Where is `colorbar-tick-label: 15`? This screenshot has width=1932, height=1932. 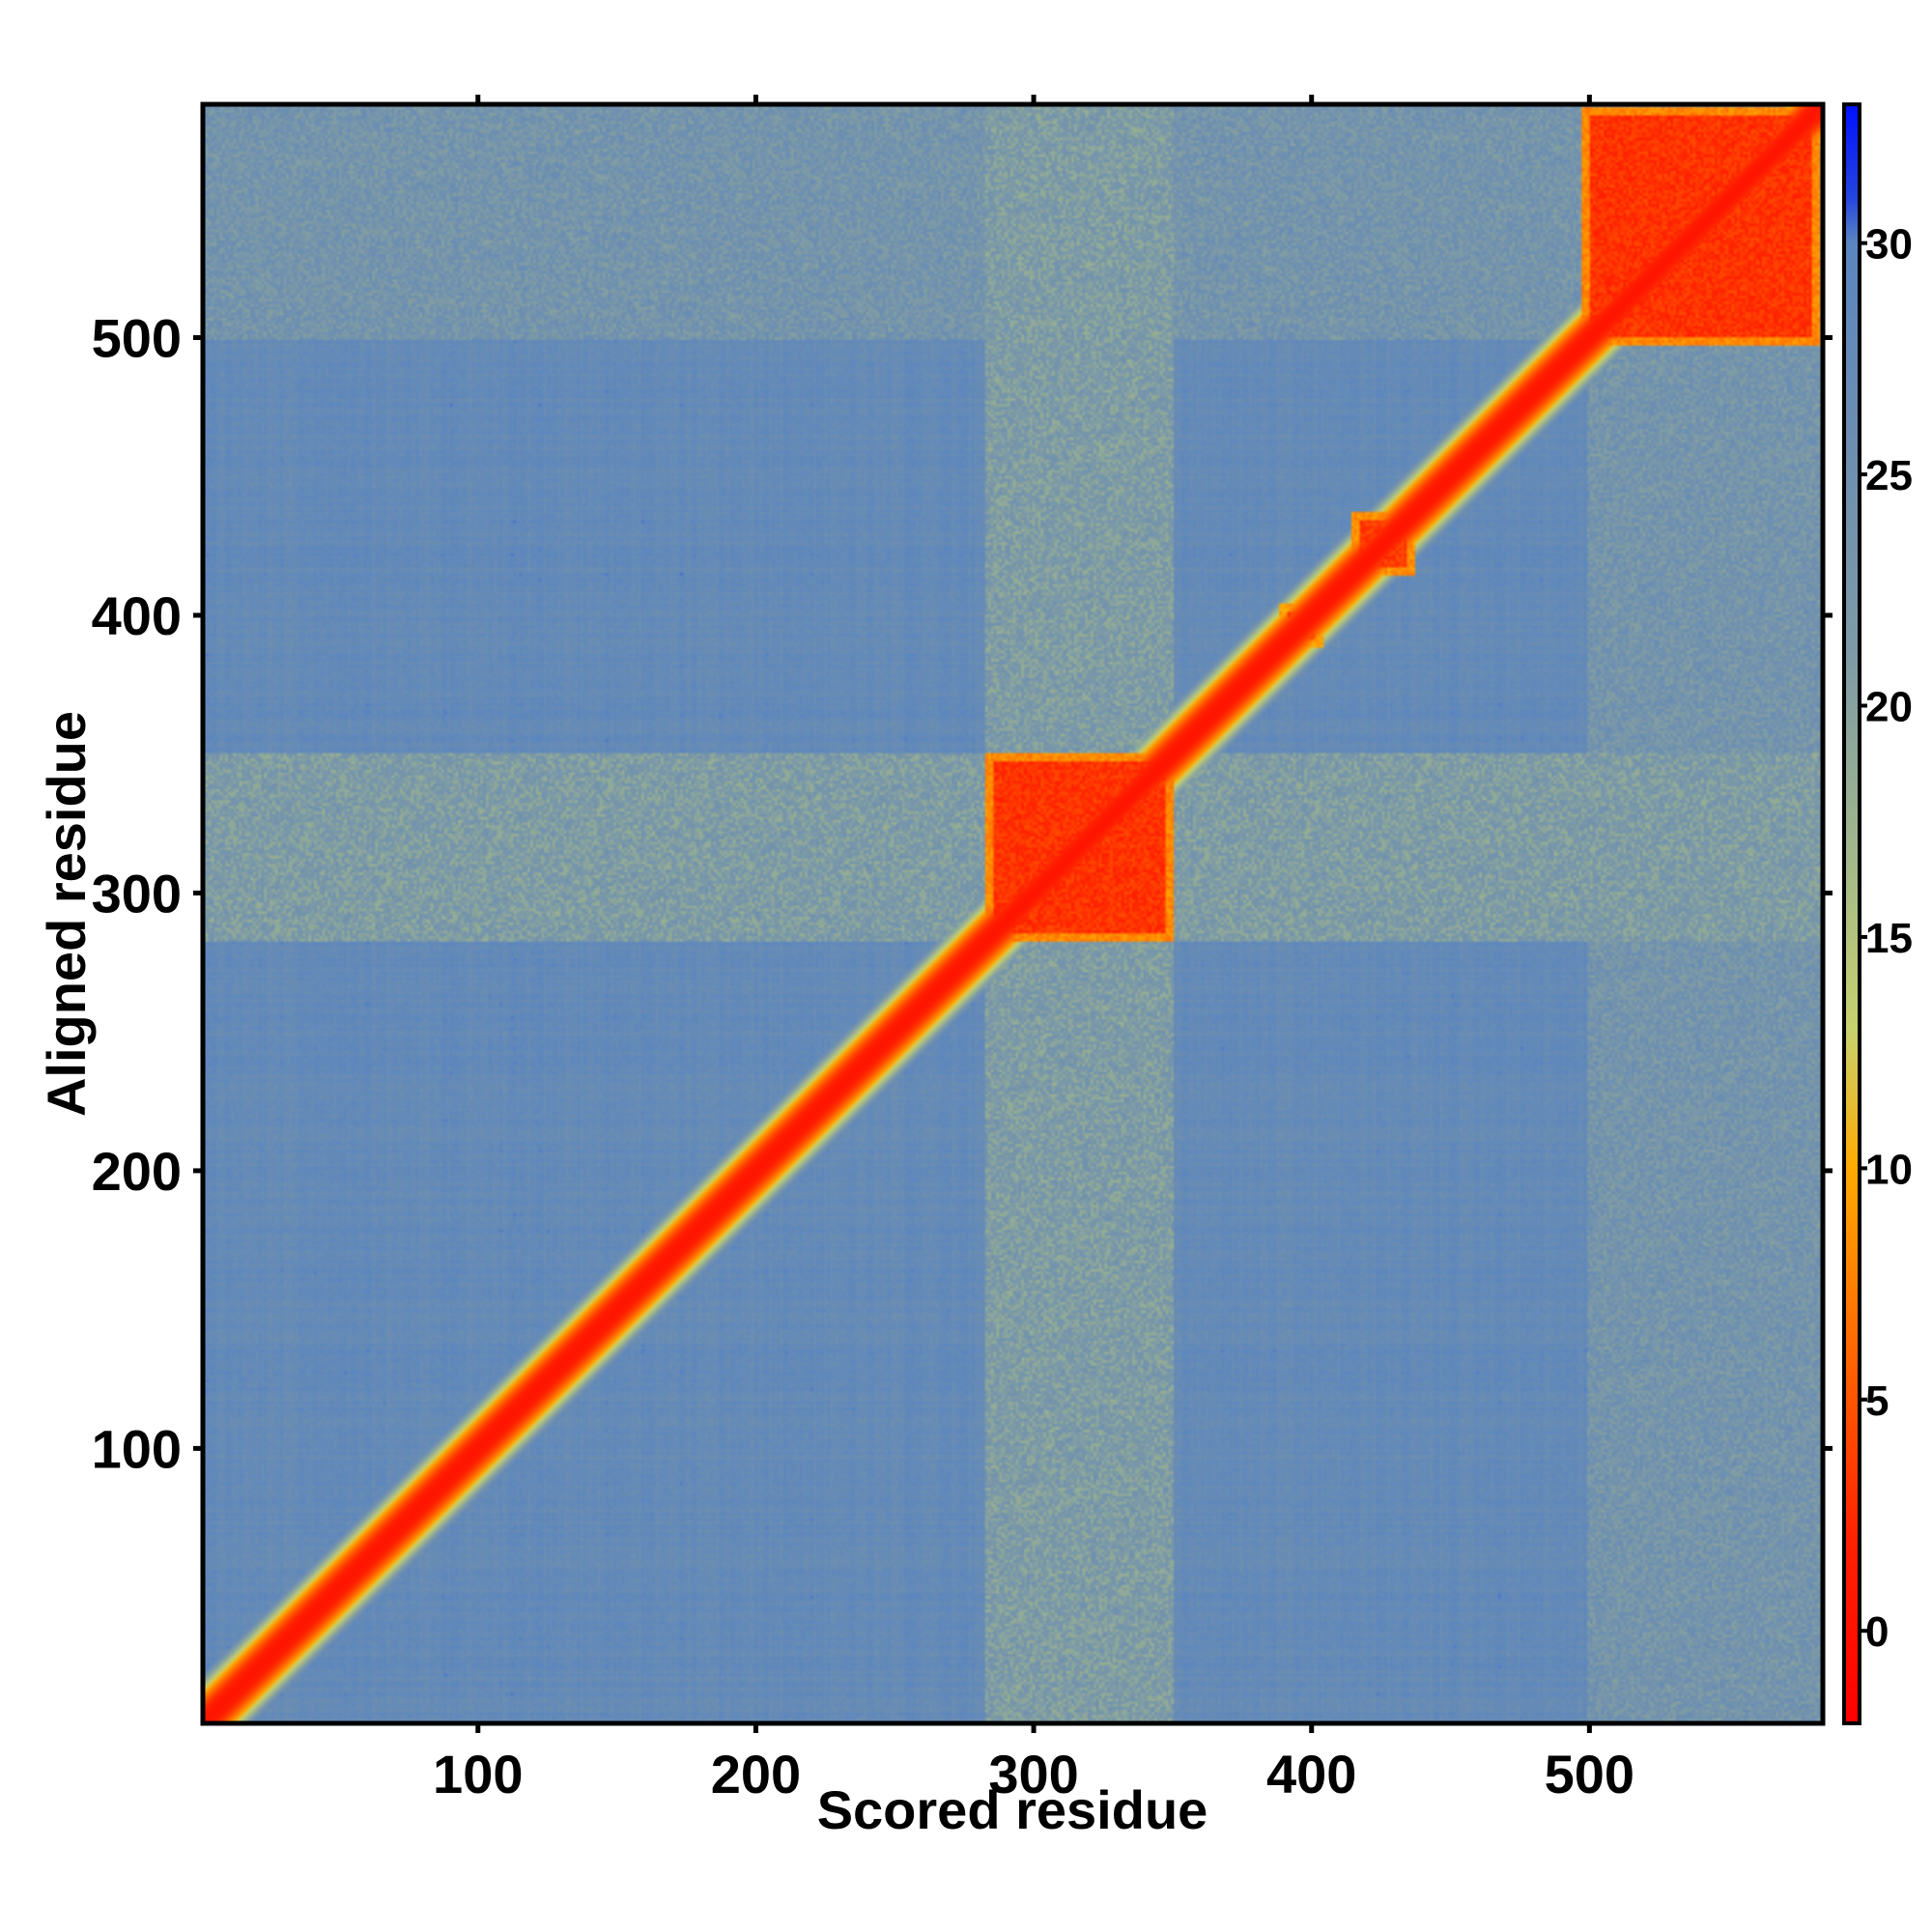
colorbar-tick-label: 15 is located at coordinates (1889, 938).